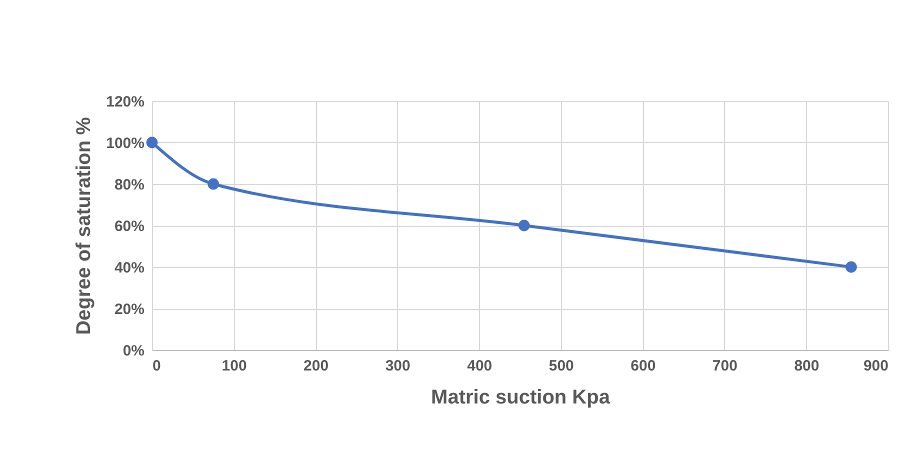  What do you see at coordinates (397, 366) in the screenshot?
I see `x-tick-label: 300` at bounding box center [397, 366].